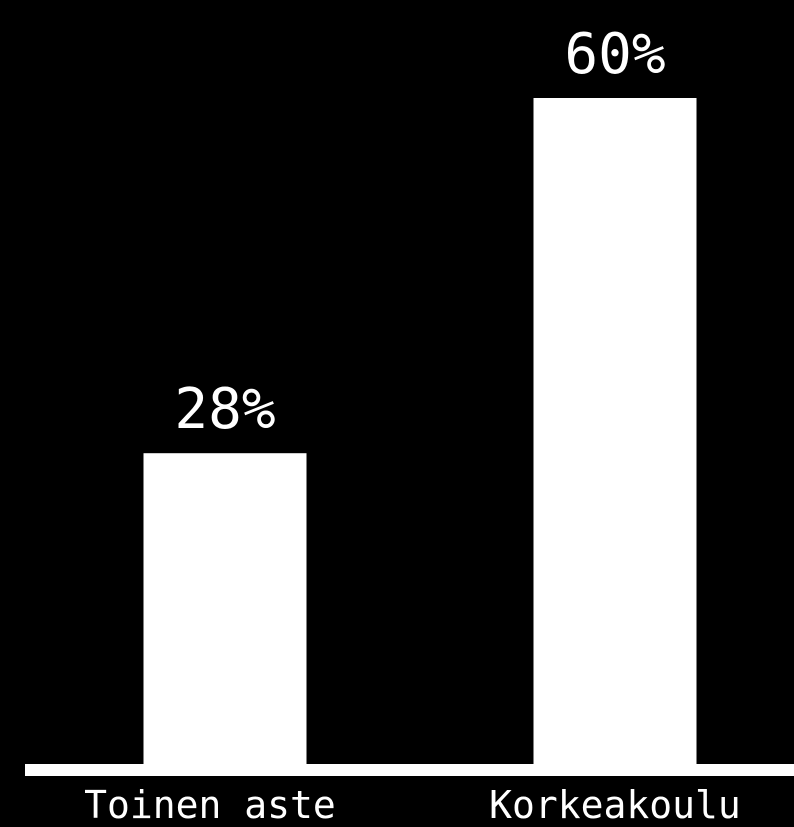 The image size is (794, 827). What do you see at coordinates (210, 805) in the screenshot?
I see `category-label-0: Toinen aste` at bounding box center [210, 805].